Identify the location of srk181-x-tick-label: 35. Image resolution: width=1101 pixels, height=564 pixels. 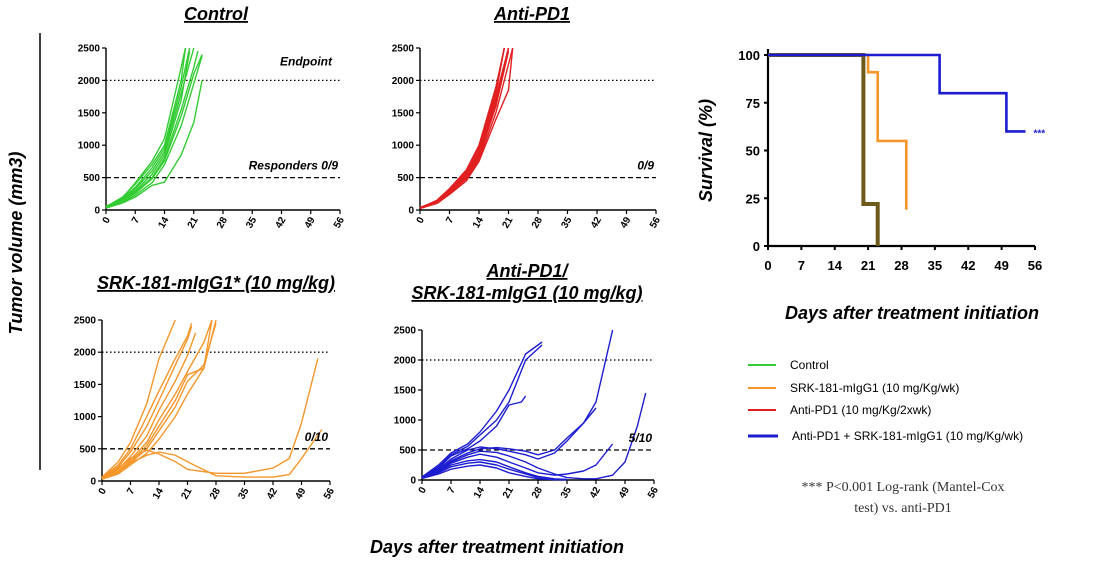
(243, 494).